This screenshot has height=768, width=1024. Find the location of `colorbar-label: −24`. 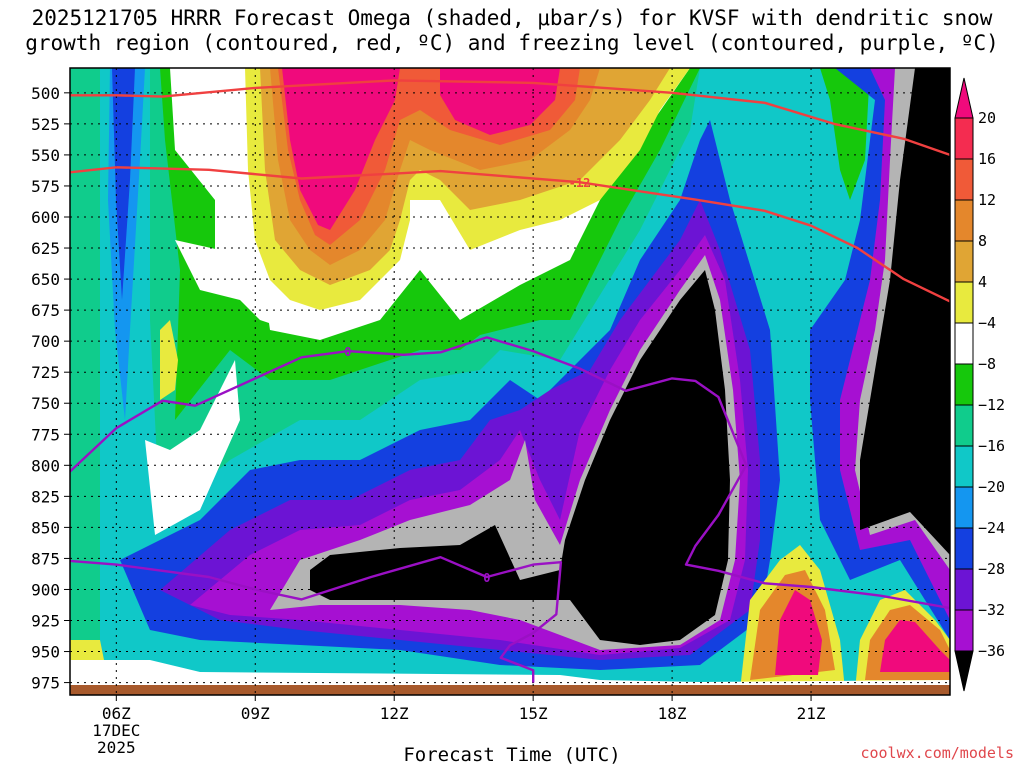

colorbar-label: −24 is located at coordinates (991, 528).